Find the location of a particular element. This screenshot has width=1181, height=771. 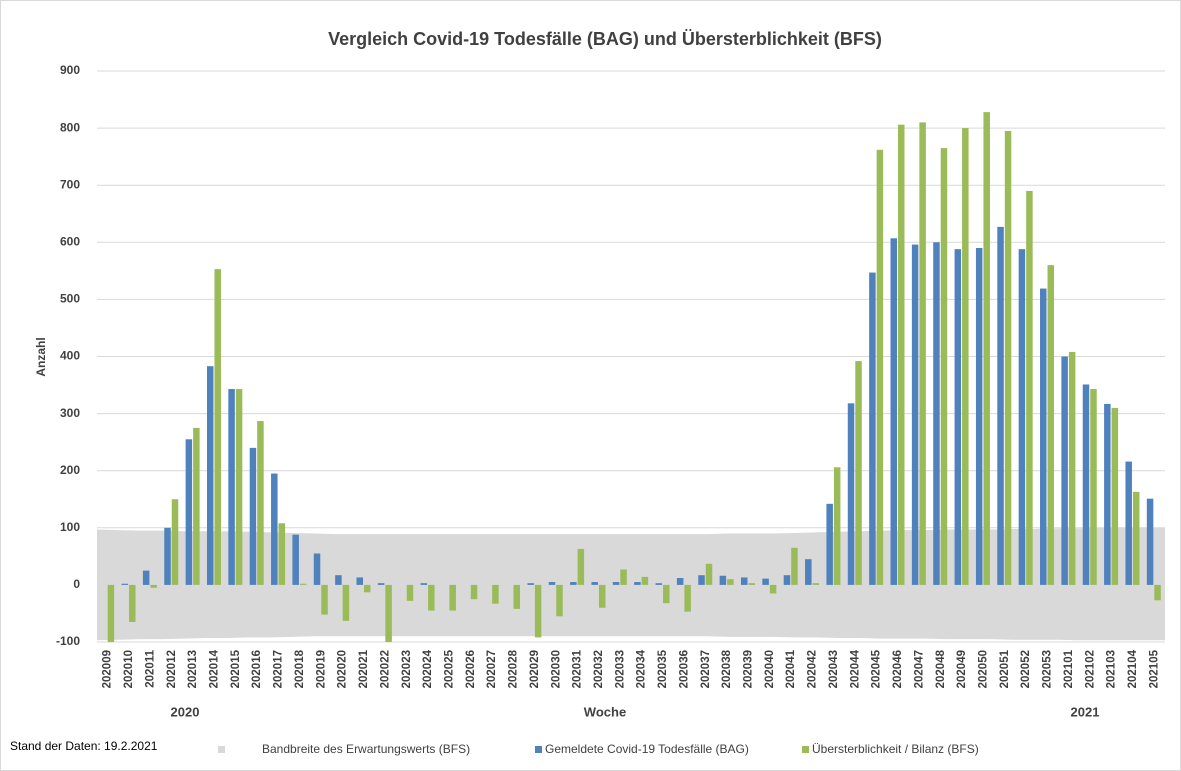

x-tick-label: 202033 is located at coordinates (620, 669).